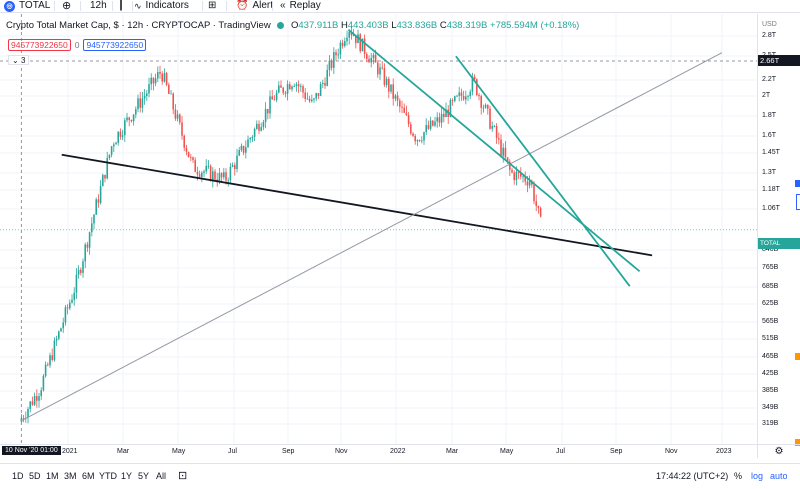 This screenshot has width=800, height=489. I want to click on auto-toggle: auto, so click(779, 476).